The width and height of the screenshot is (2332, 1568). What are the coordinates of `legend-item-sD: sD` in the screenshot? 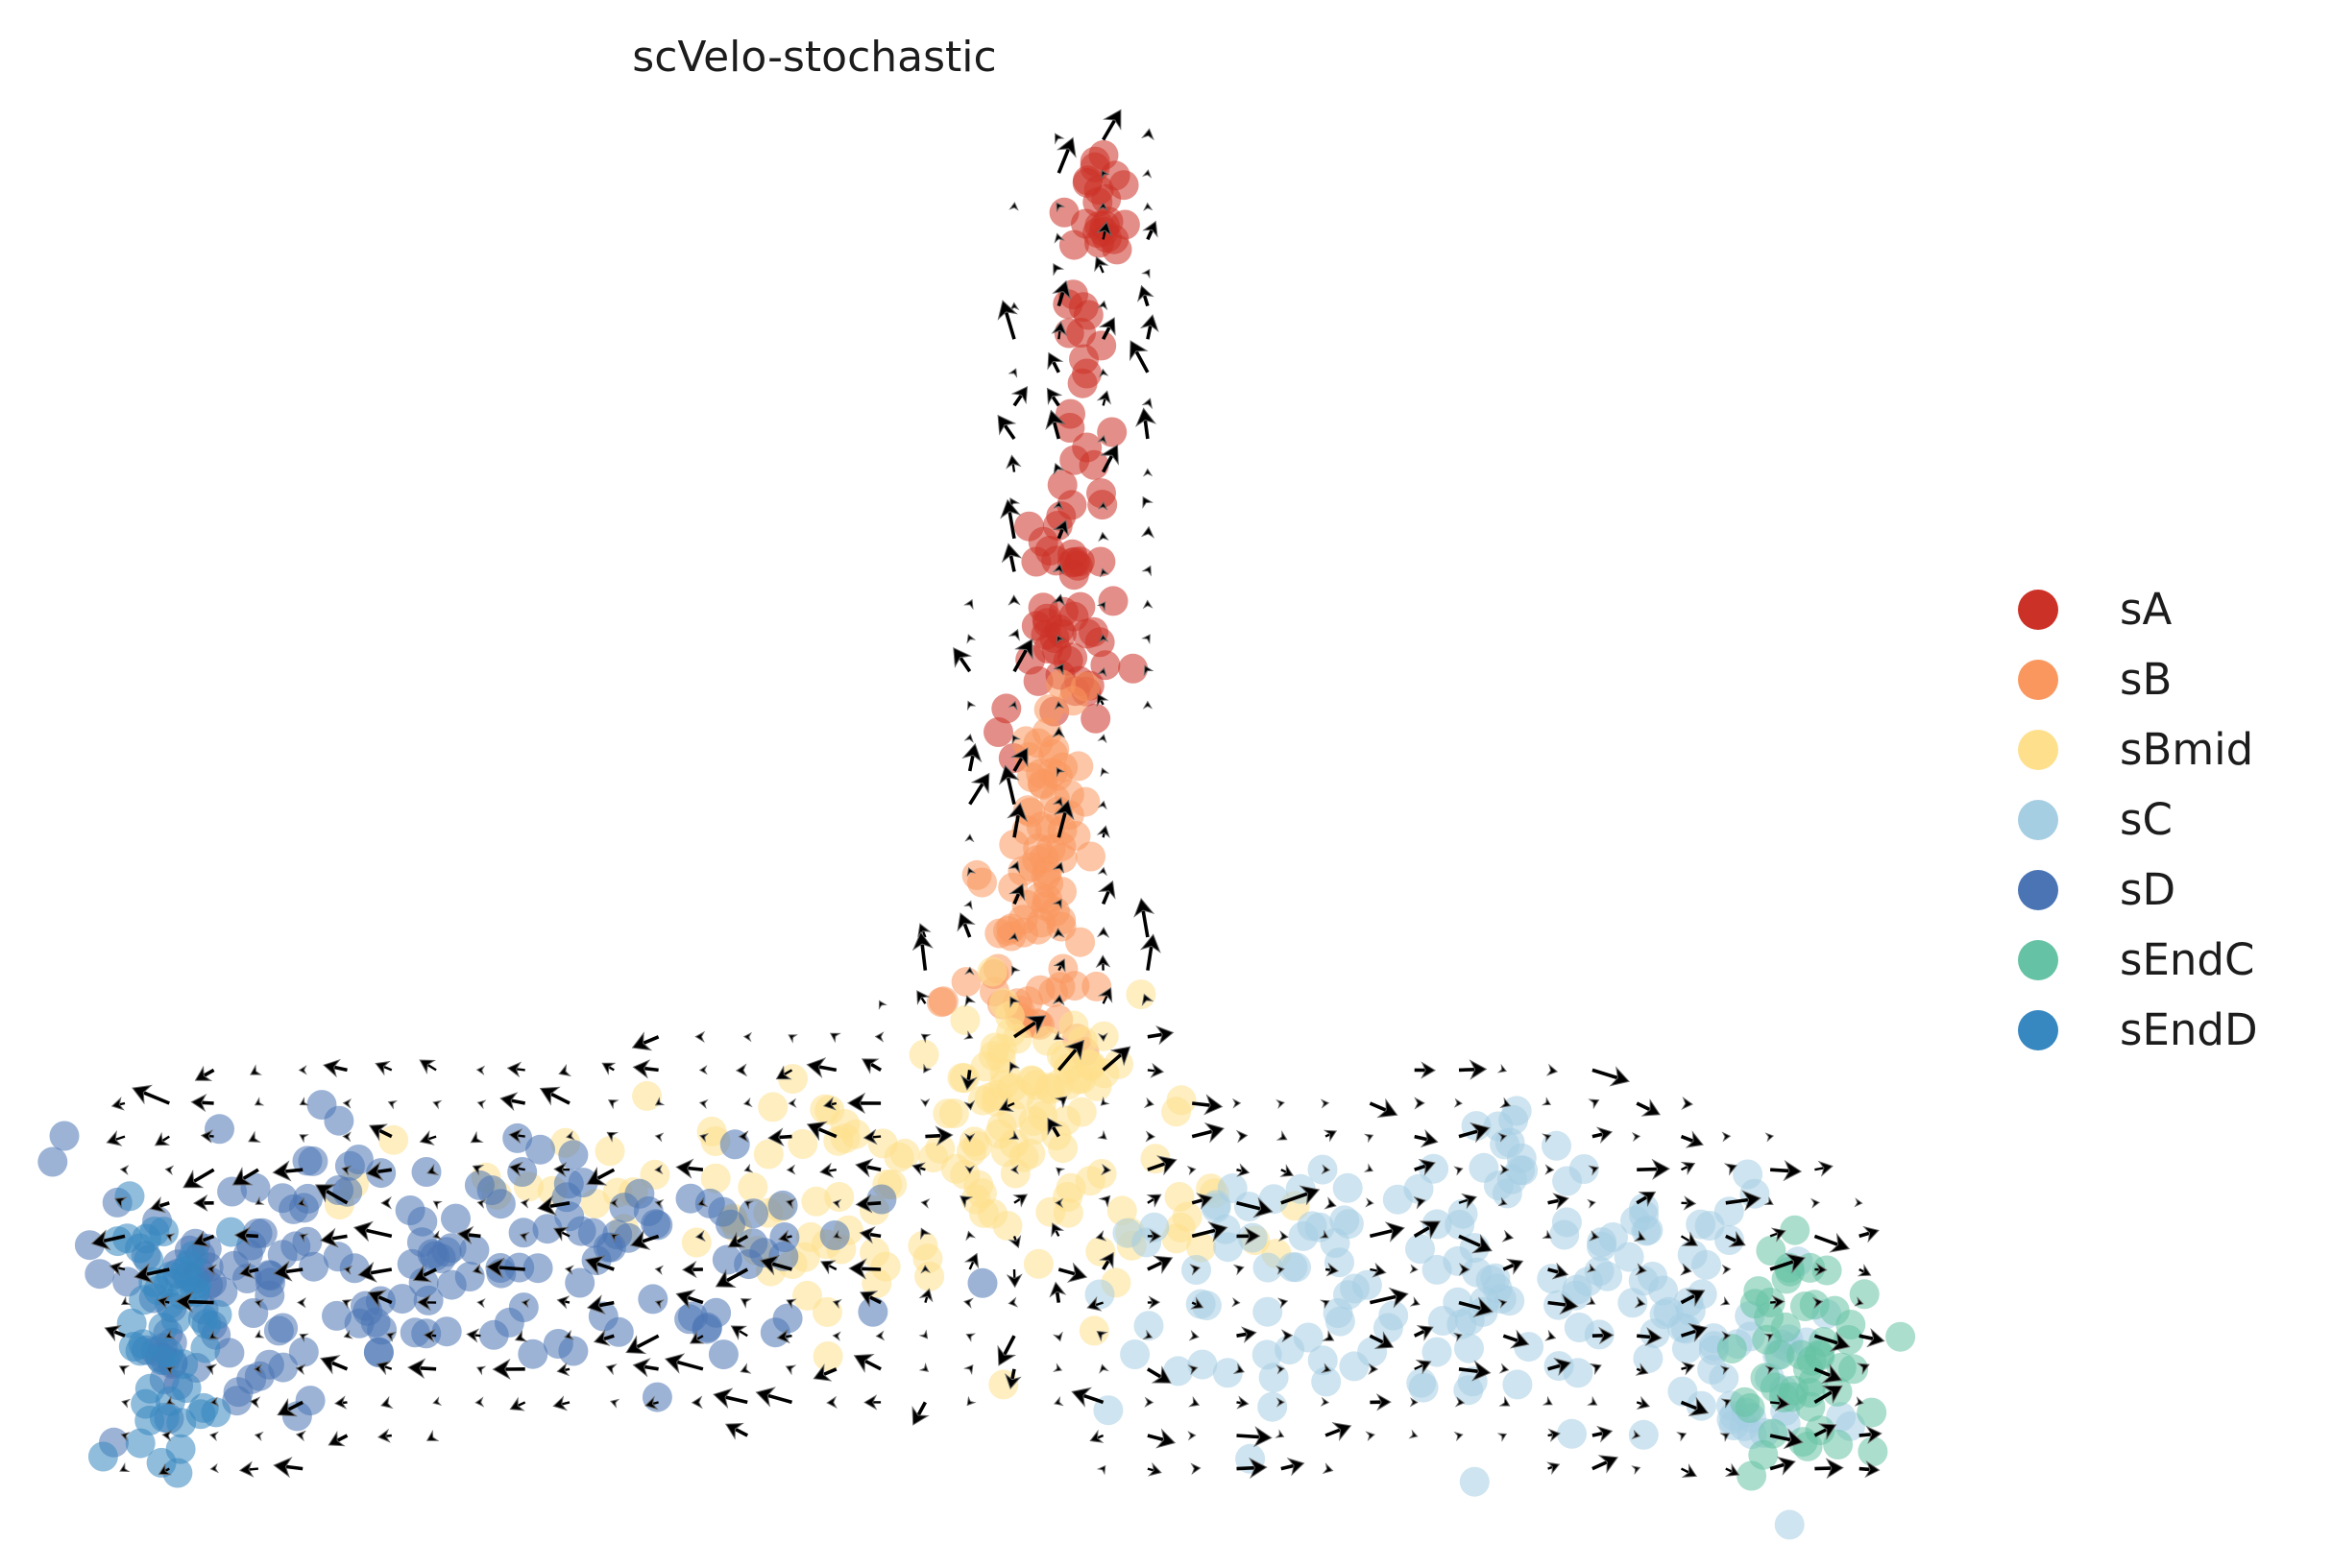 It's located at (2138, 890).